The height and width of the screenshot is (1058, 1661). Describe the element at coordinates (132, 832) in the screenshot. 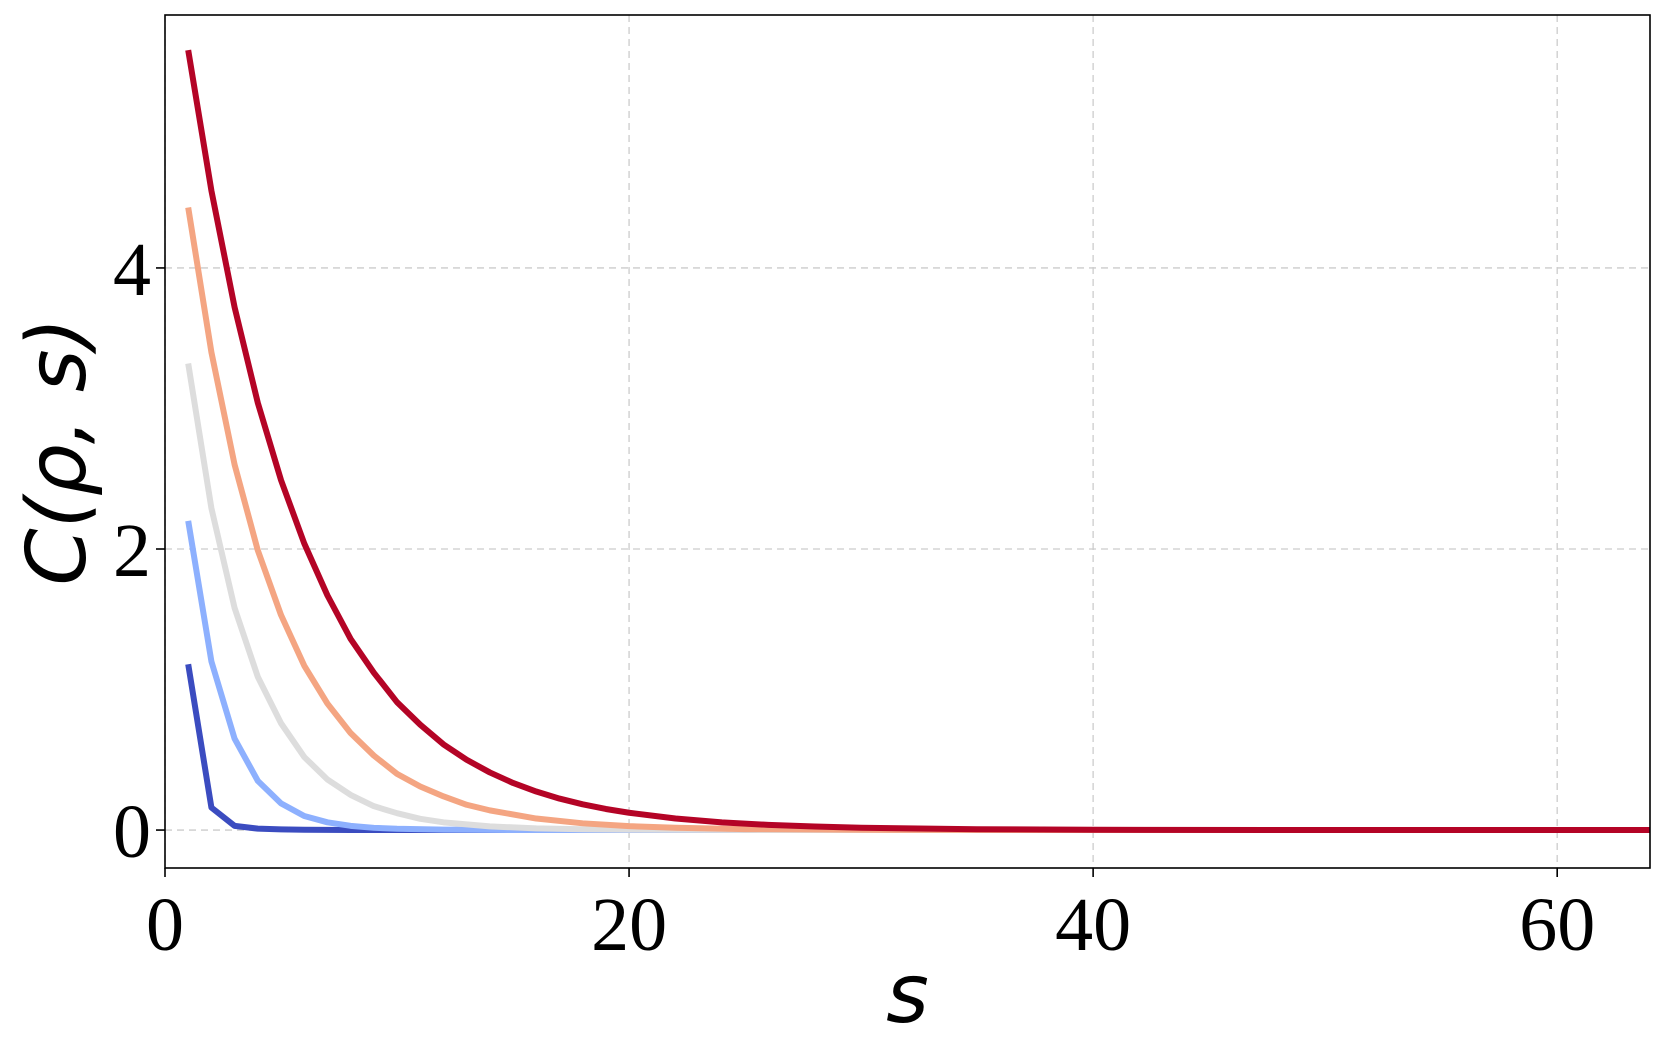

I see `y-tick-label: 0` at that location.